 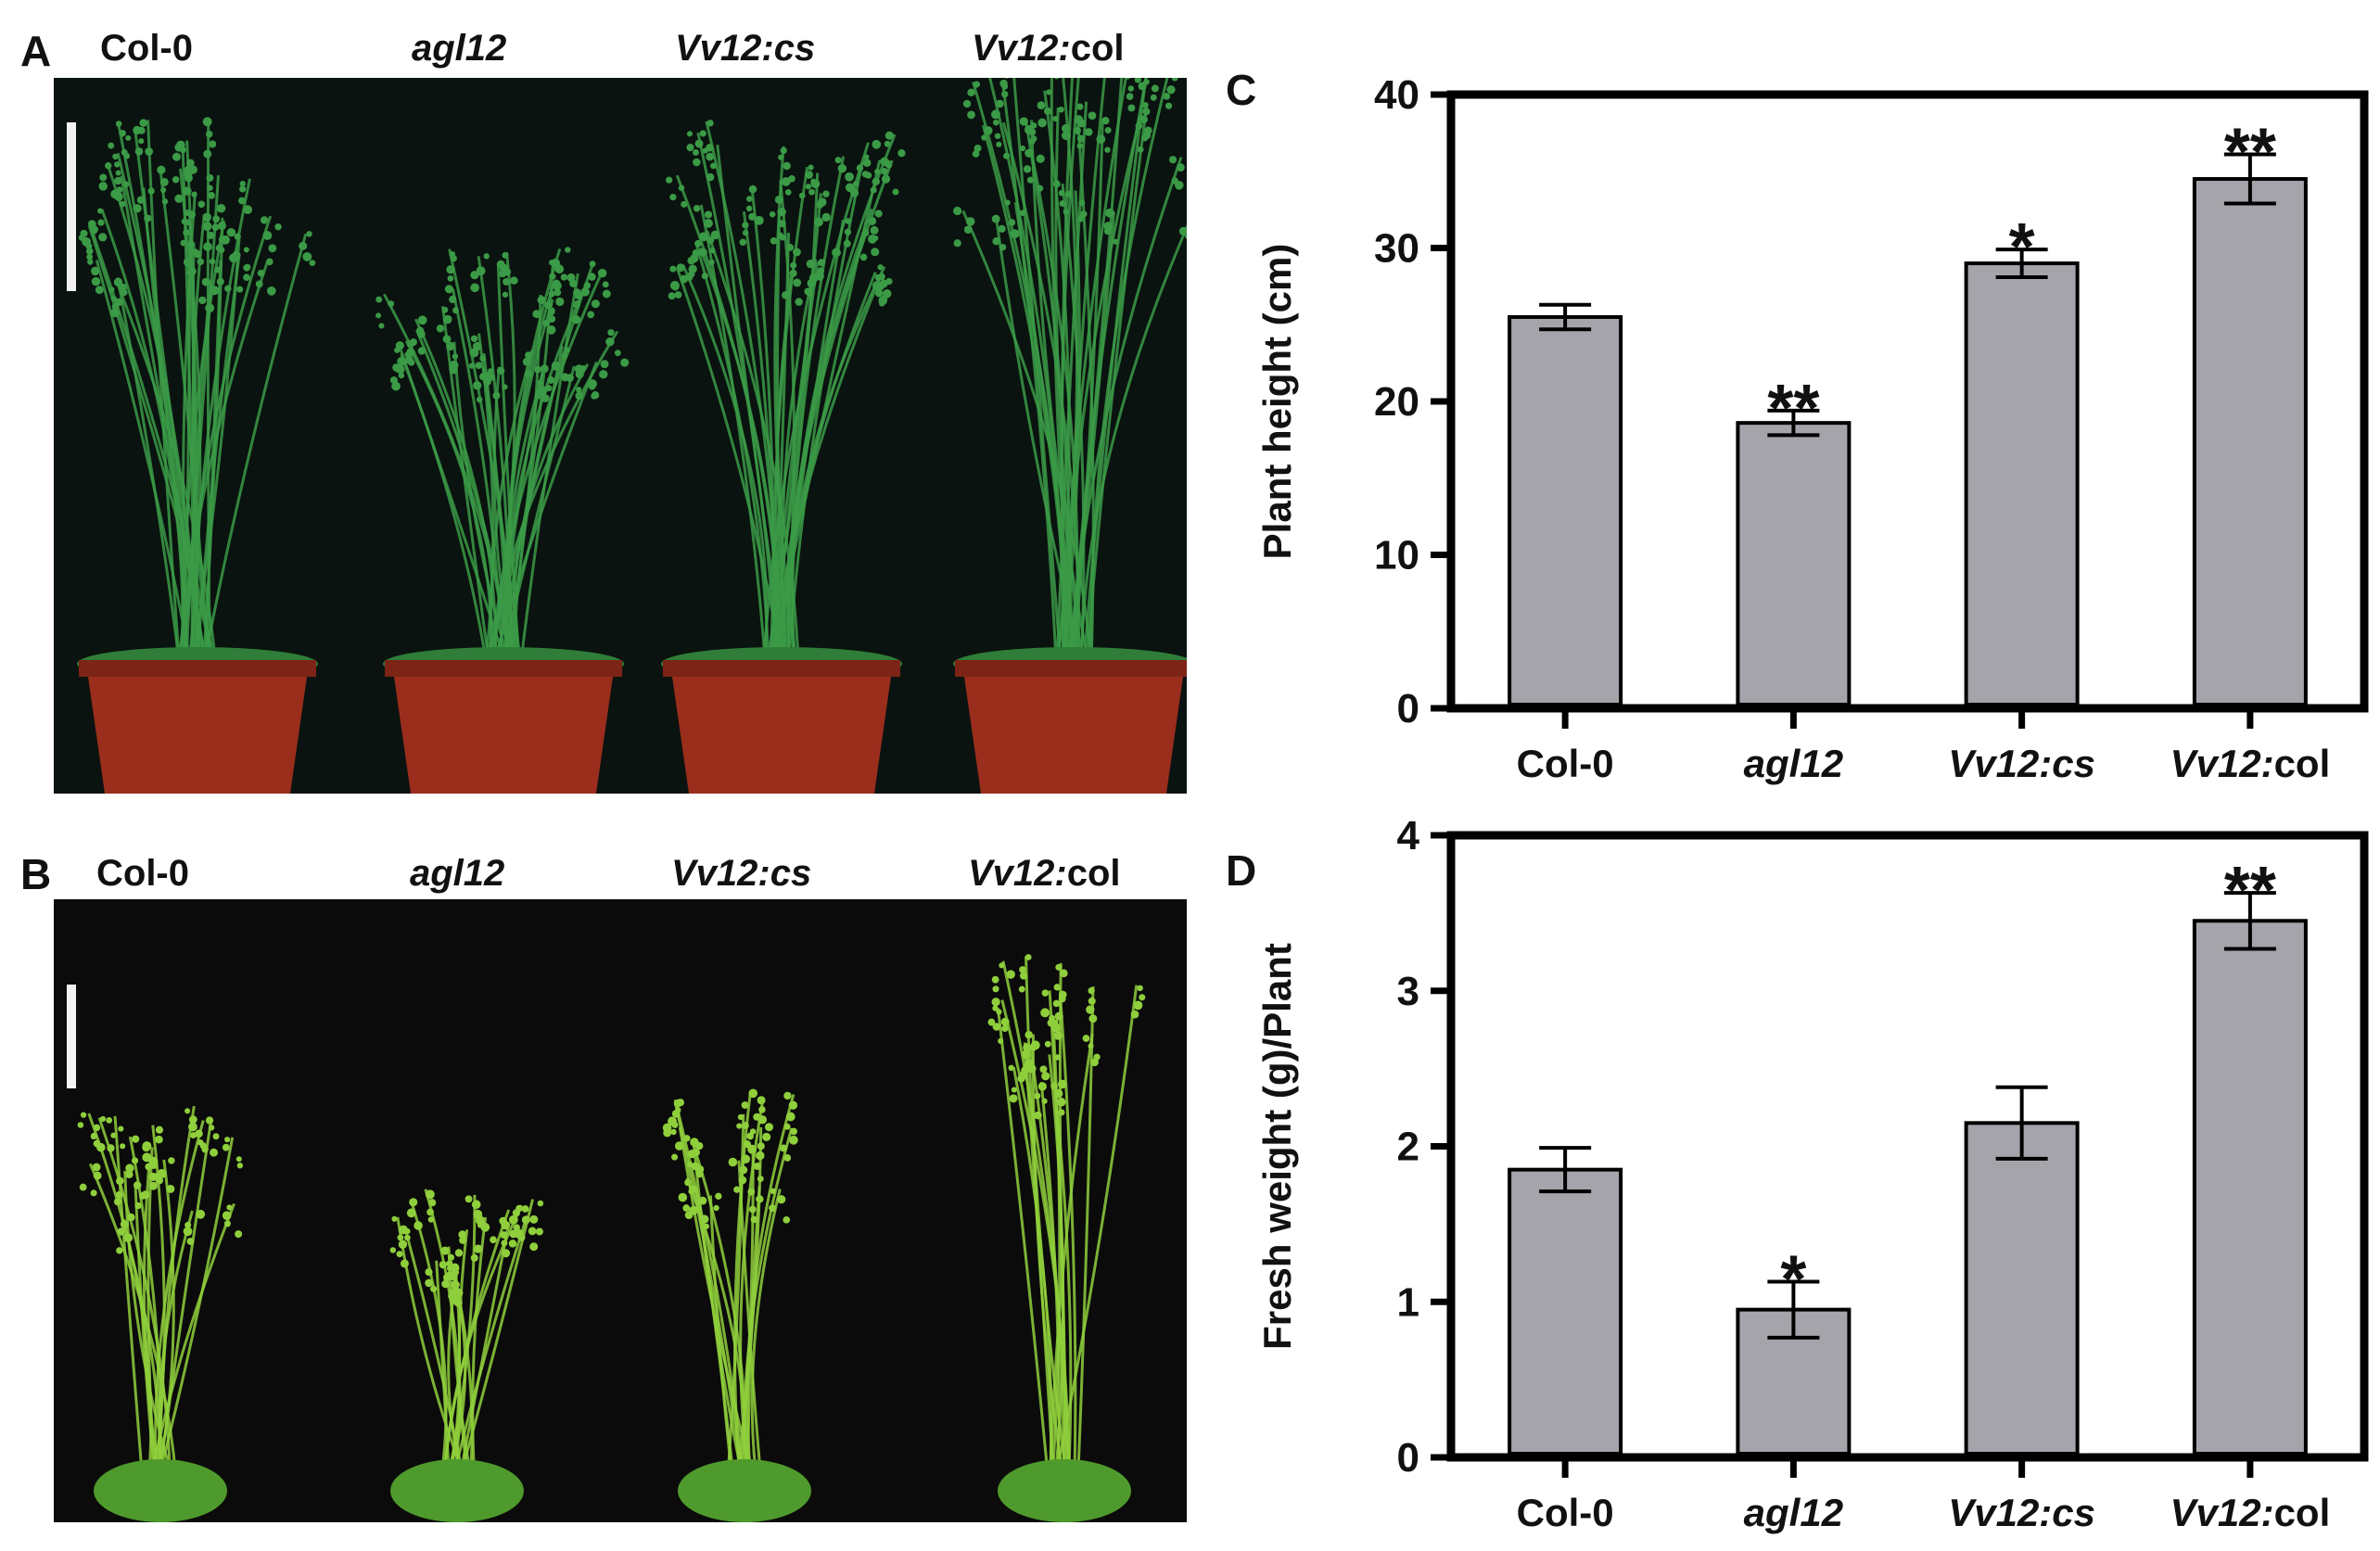 What do you see at coordinates (1241, 90) in the screenshot?
I see `panel-letter-c: C` at bounding box center [1241, 90].